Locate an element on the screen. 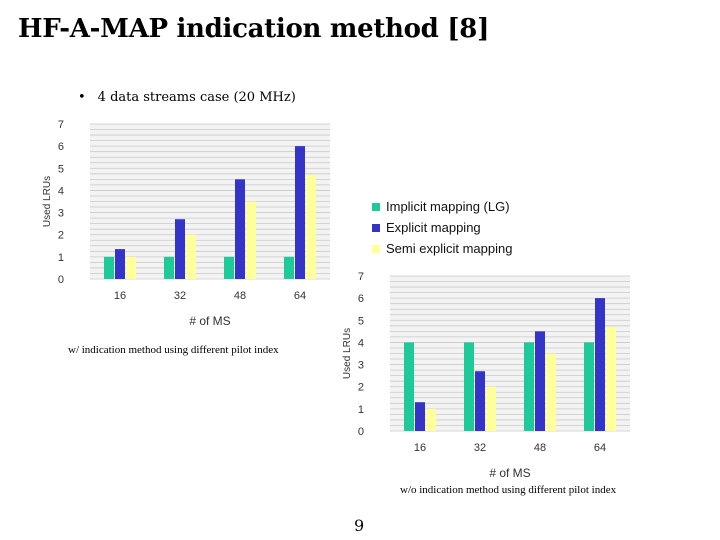  page-number: 9 is located at coordinates (359, 525).